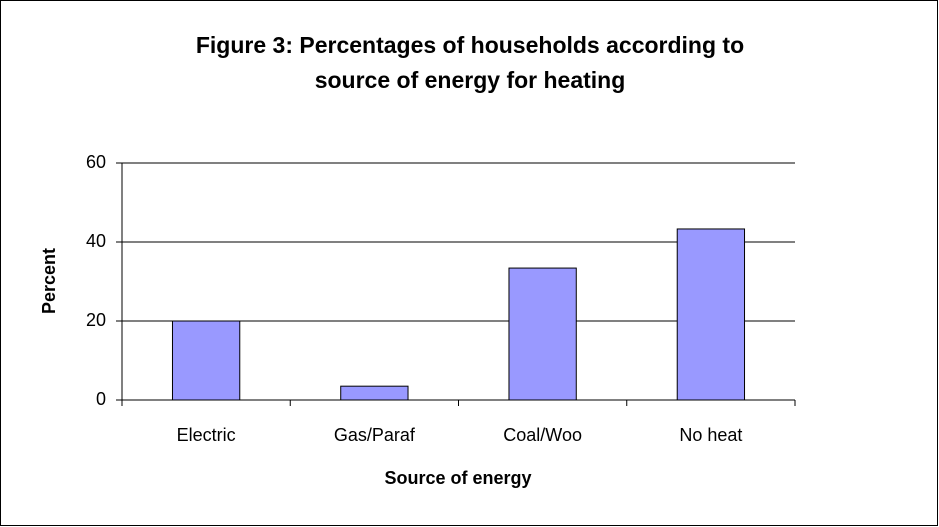 The height and width of the screenshot is (527, 939). Describe the element at coordinates (375, 435) in the screenshot. I see `x-tick-label: Gas/Paraf` at that location.